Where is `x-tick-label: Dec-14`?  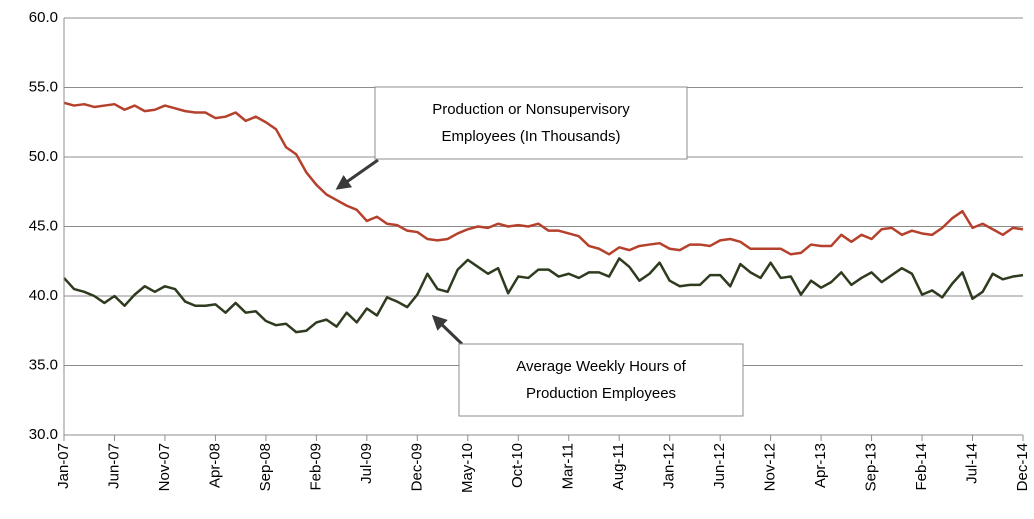
x-tick-label: Dec-14 is located at coordinates (1022, 467).